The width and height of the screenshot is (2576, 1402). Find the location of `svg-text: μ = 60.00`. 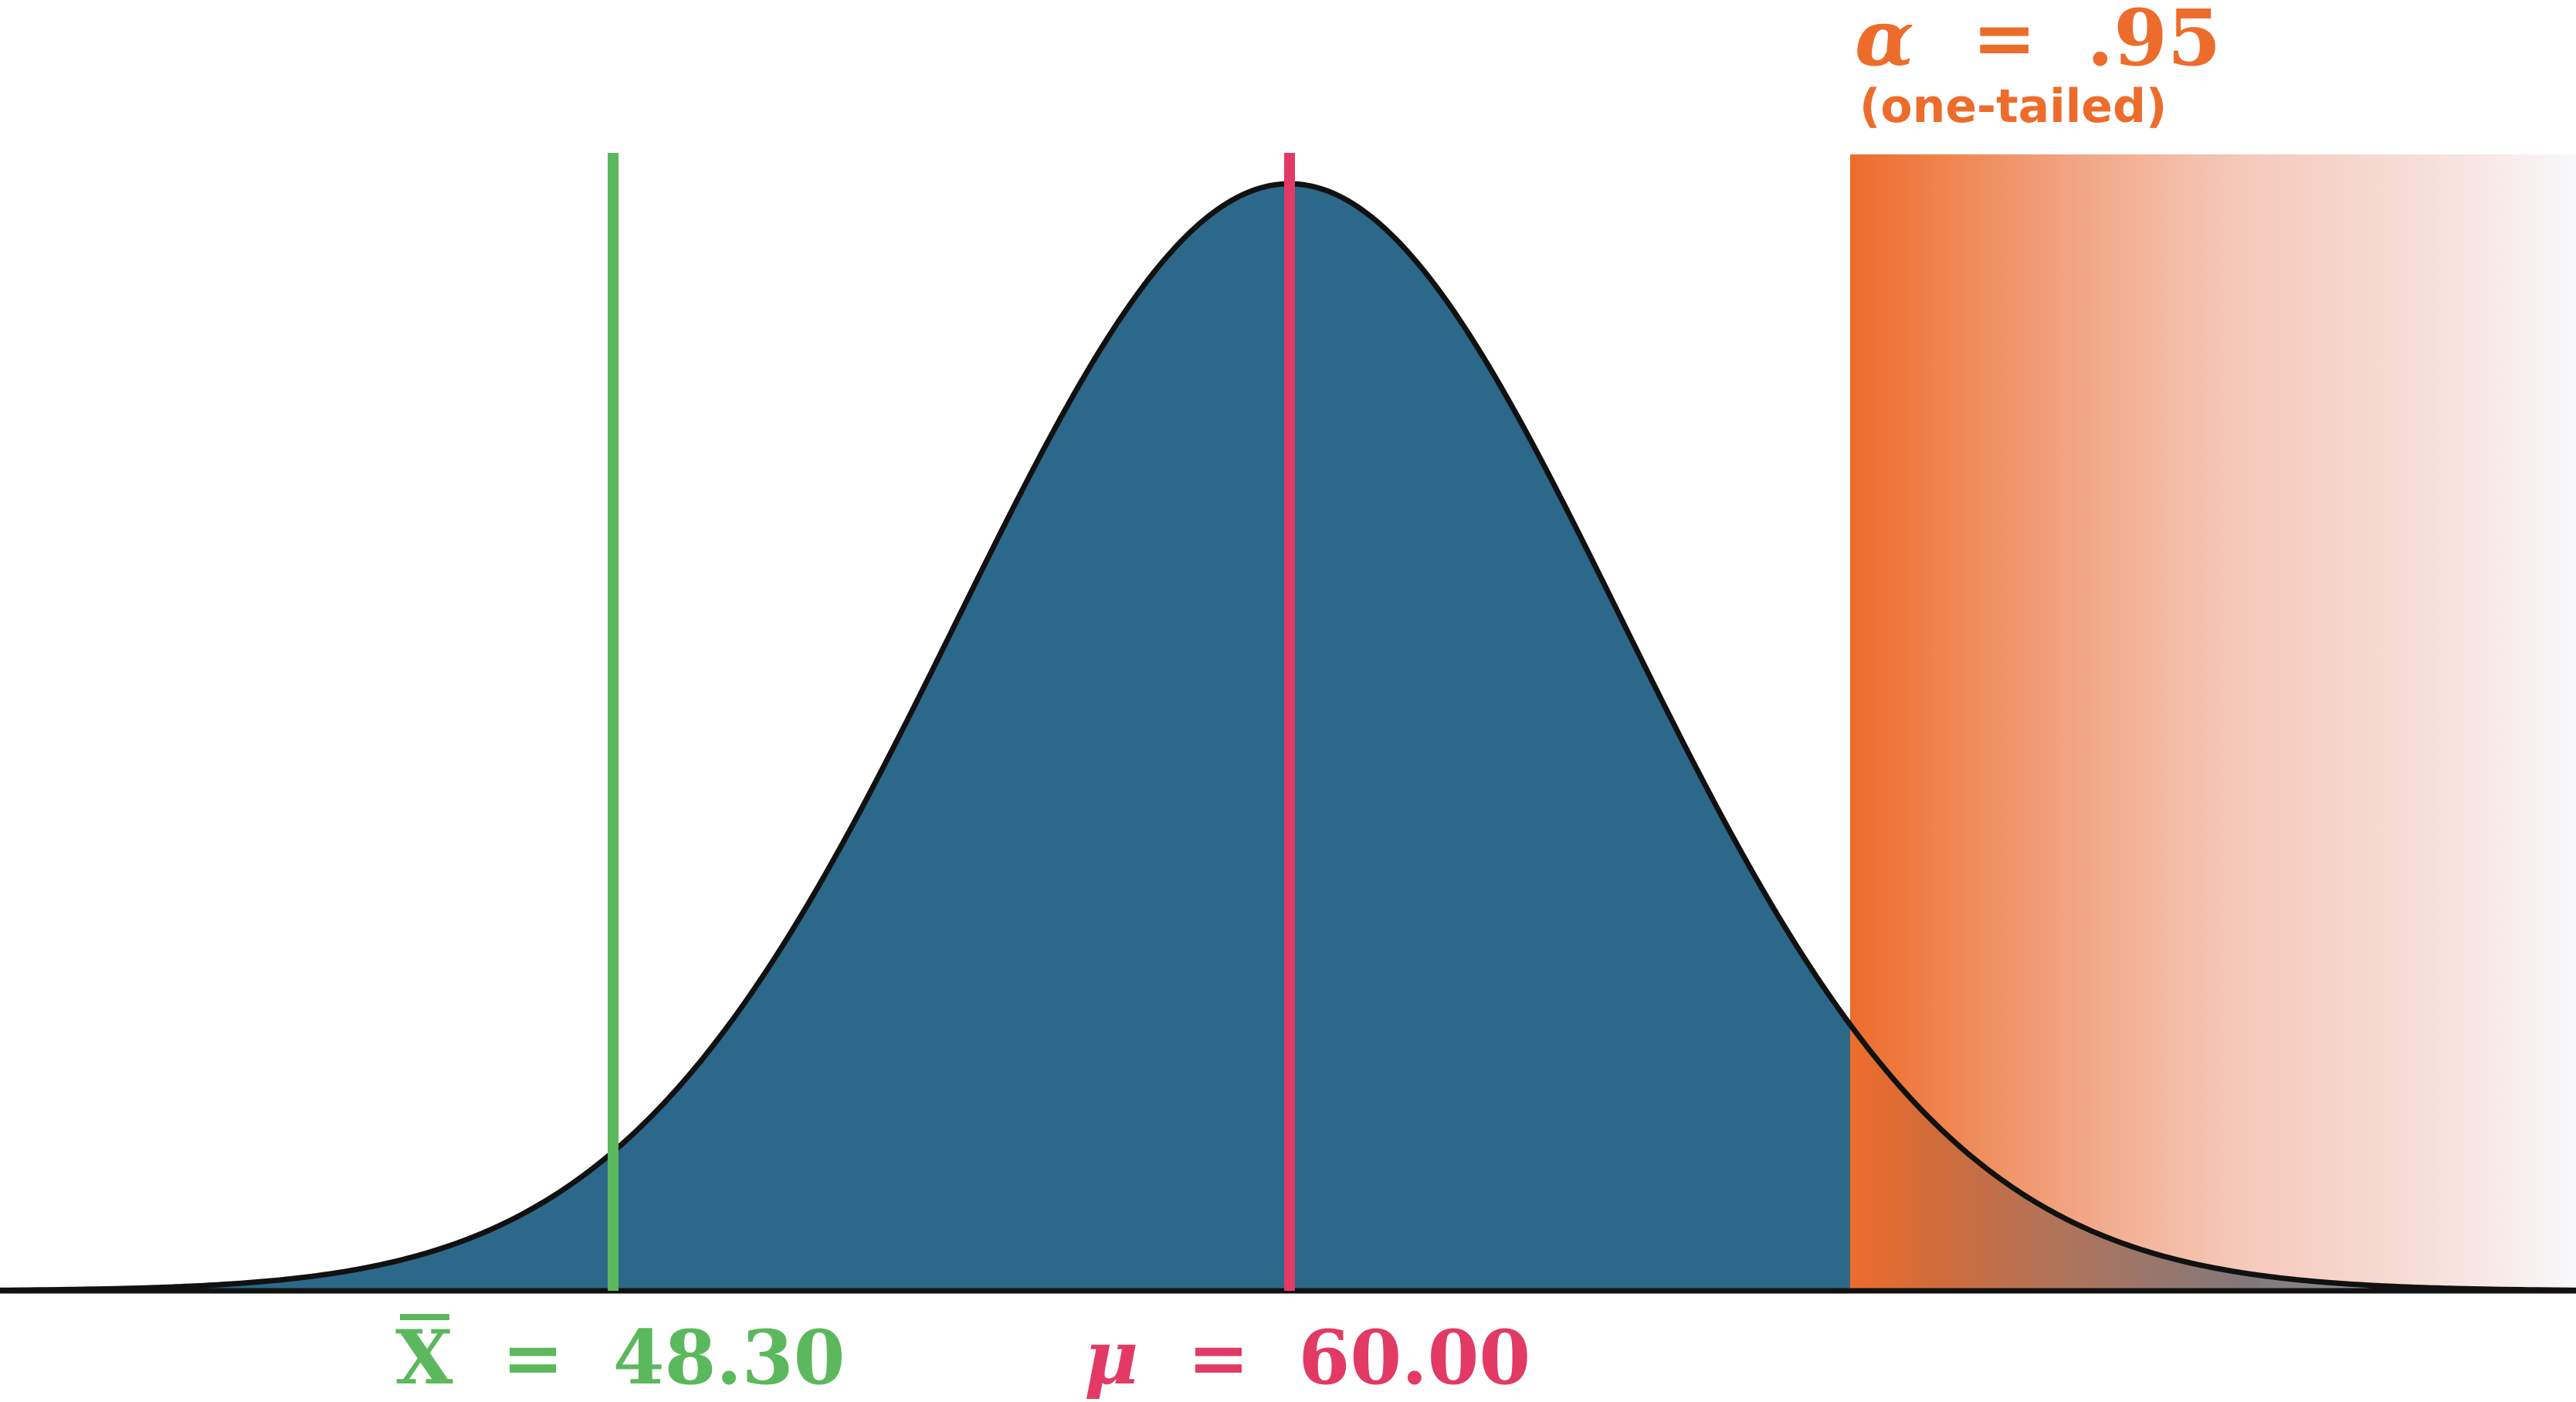

svg-text: μ = 60.00 is located at coordinates (1307, 1357).